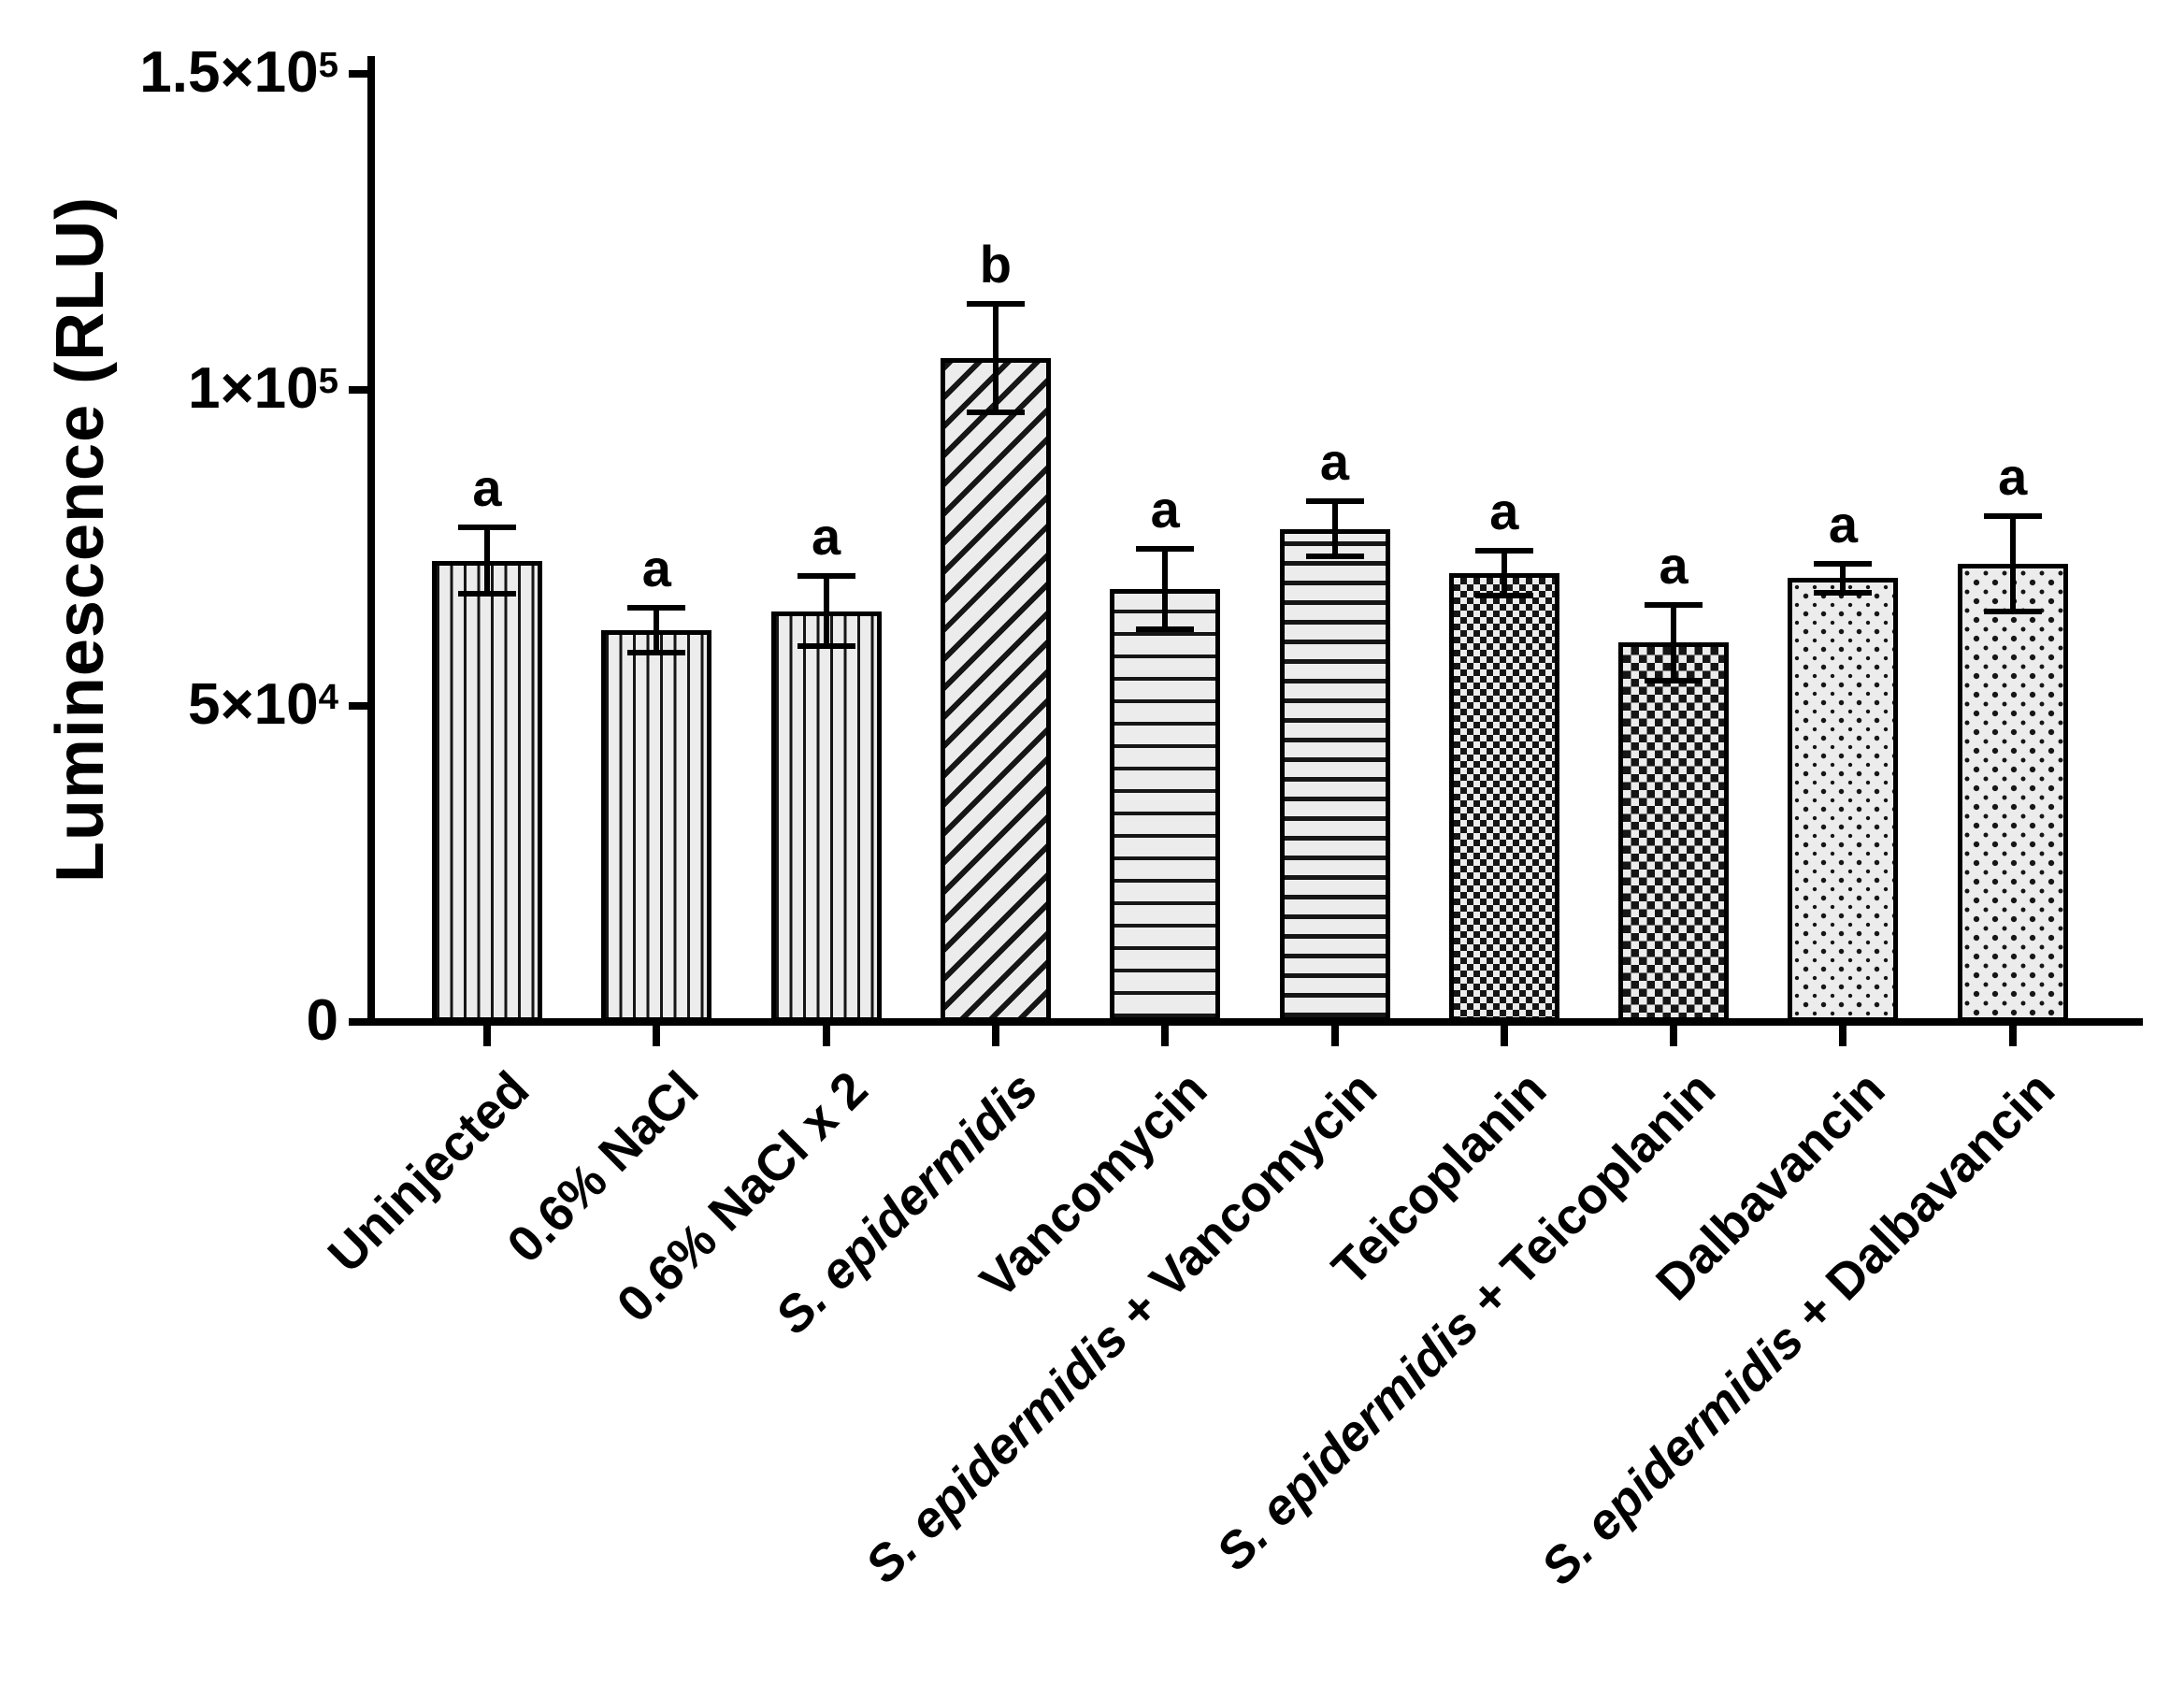 The height and width of the screenshot is (1683, 2184). I want to click on x-tick-label: Uninjected, so click(428, 1172).